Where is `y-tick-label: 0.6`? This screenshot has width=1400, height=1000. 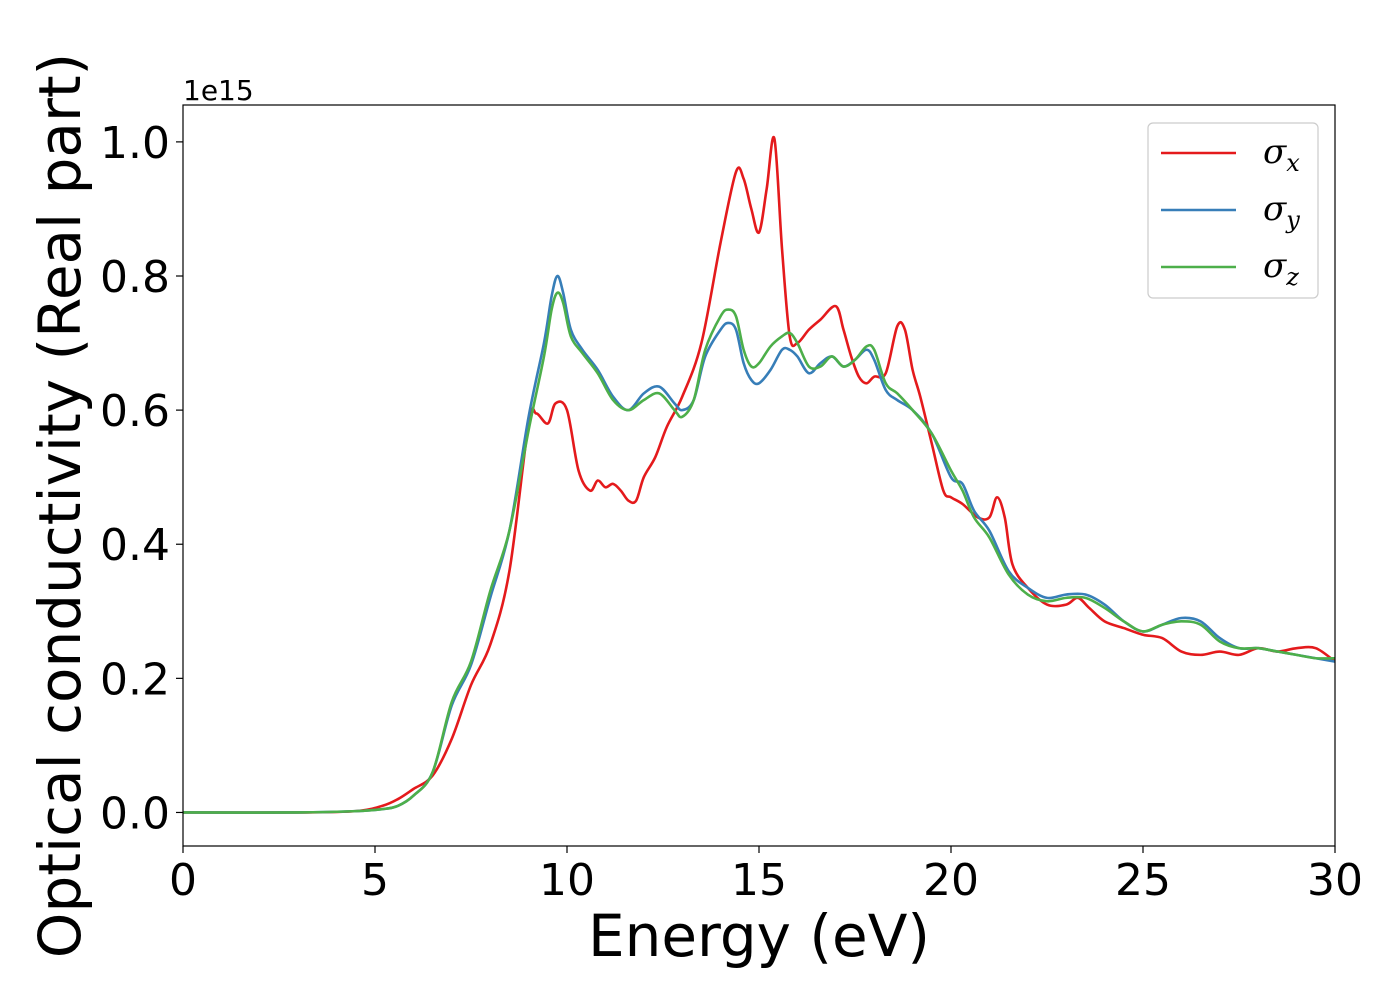
y-tick-label: 0.6 is located at coordinates (135, 411).